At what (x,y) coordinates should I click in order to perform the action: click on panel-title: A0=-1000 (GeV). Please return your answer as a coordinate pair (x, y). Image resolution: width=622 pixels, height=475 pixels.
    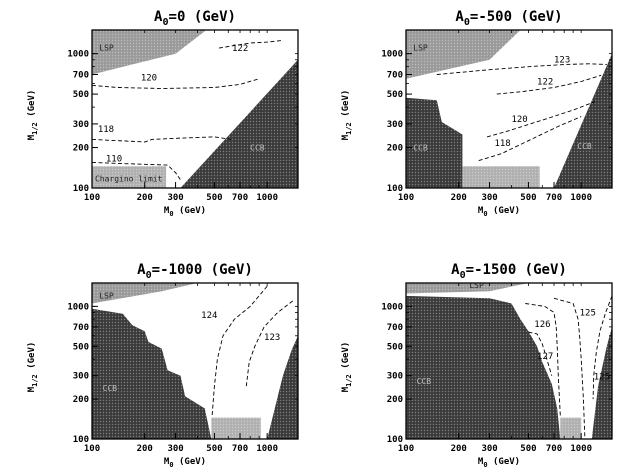
    Looking at the image, I should click on (195, 271).